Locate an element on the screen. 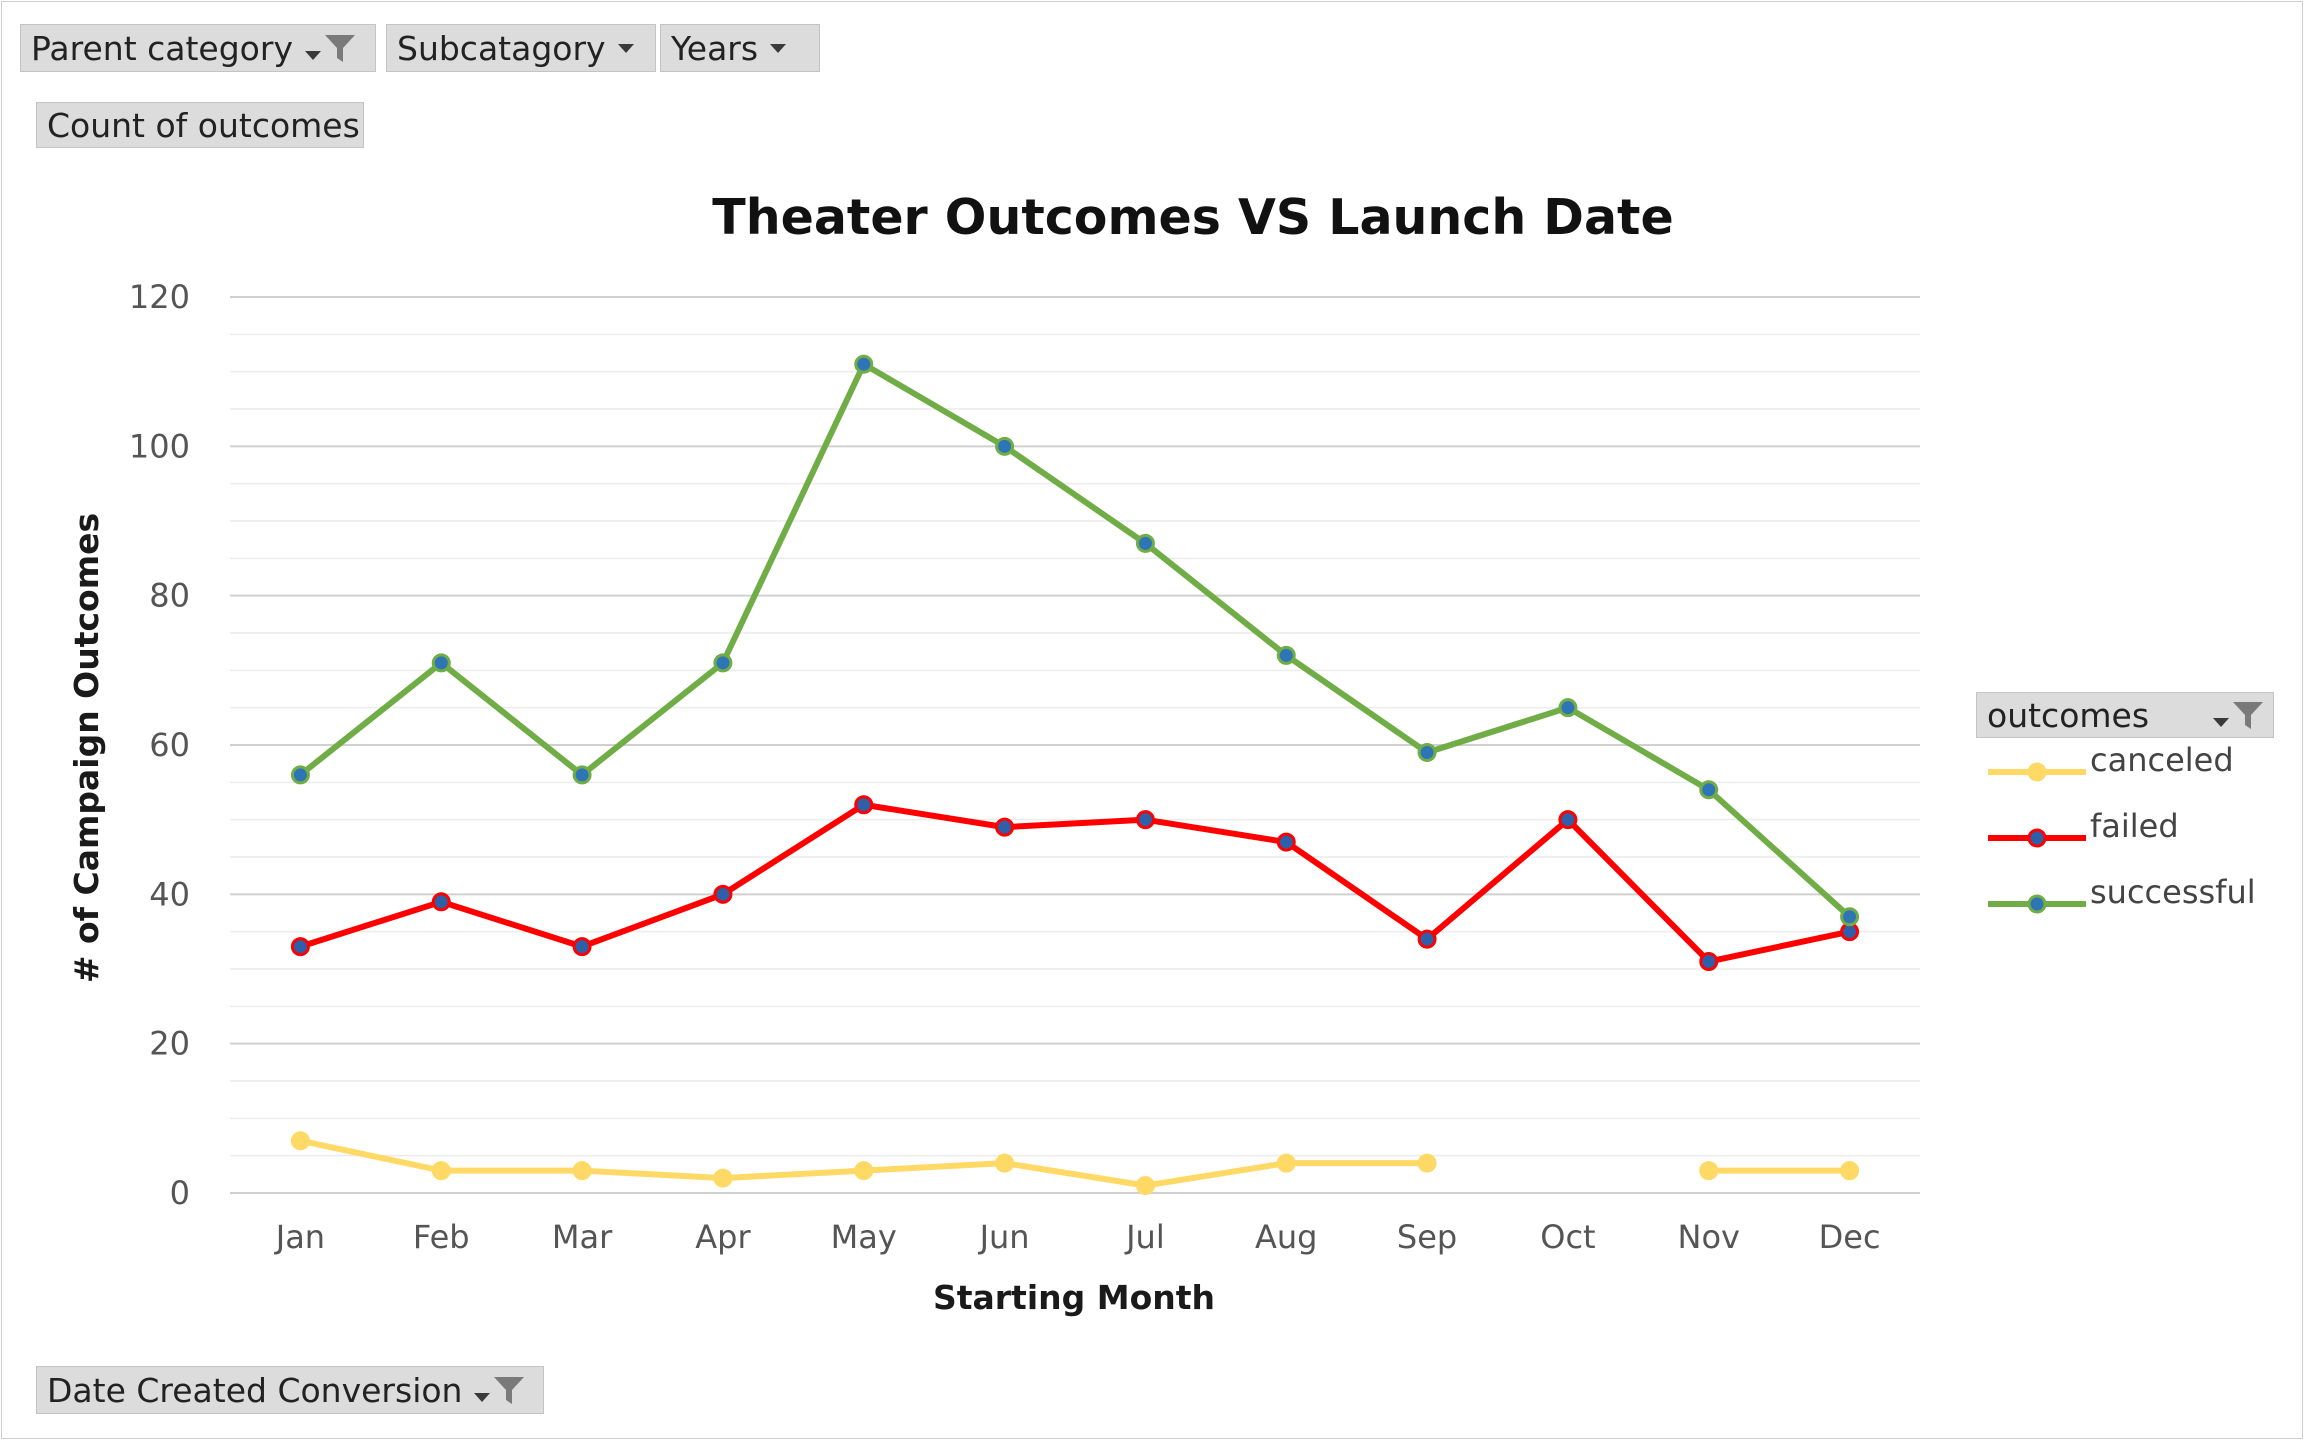 Image resolution: width=2304 pixels, height=1440 pixels. chart-title: Theater Outcomes VS Launch Date is located at coordinates (1192, 217).